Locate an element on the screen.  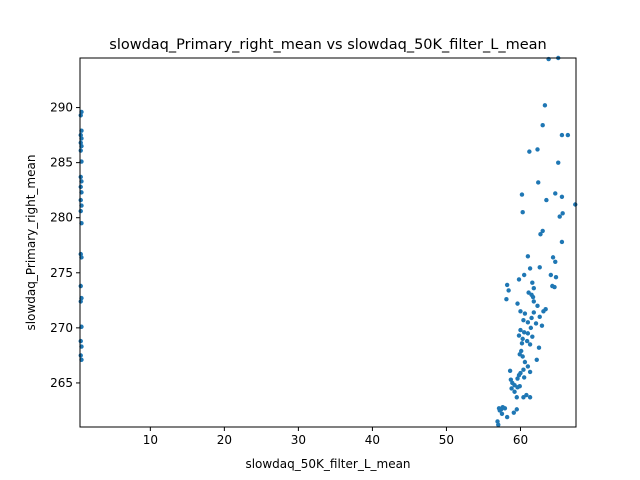
y-tick-label: 285 is located at coordinates (61, 163).